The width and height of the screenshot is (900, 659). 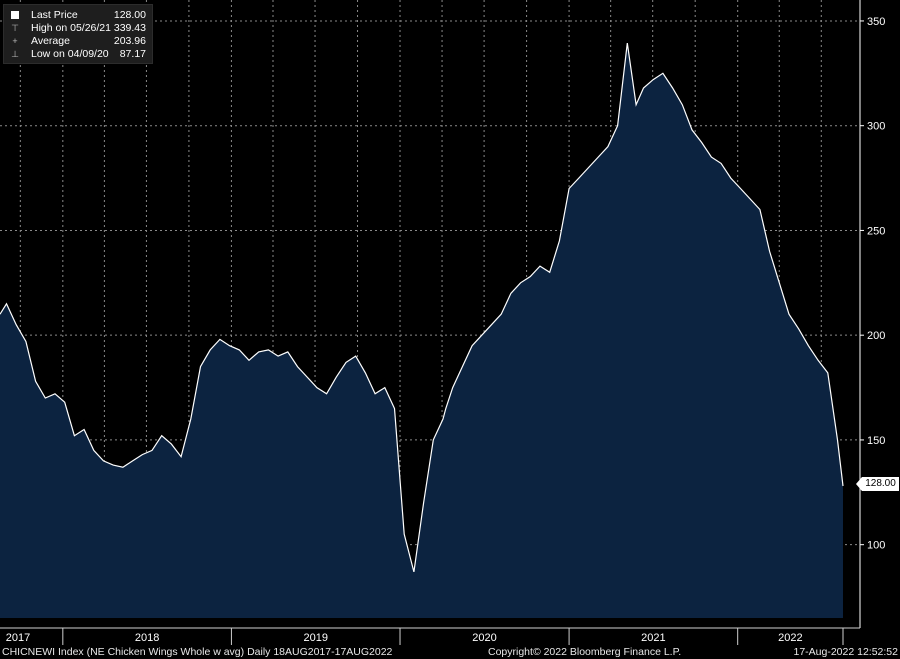 I want to click on x-tick-label: 2017, so click(x=18, y=638).